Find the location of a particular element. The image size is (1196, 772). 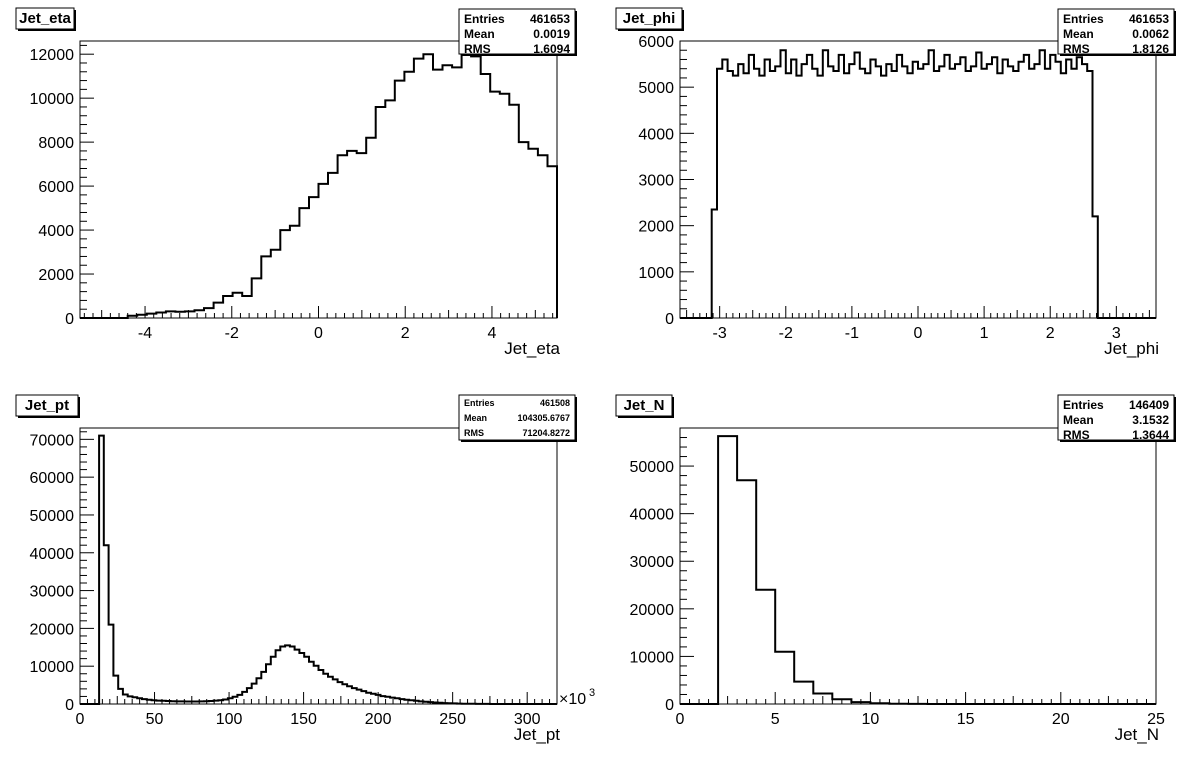

x-tick-label: 300 is located at coordinates (527, 719).